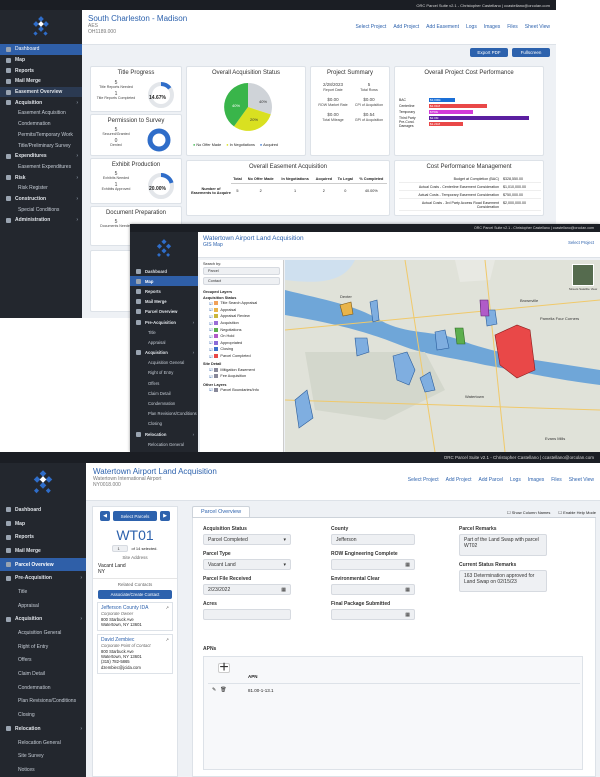 The width and height of the screenshot is (600, 777). Describe the element at coordinates (224, 667) in the screenshot. I see `add-apn-button: +` at that location.